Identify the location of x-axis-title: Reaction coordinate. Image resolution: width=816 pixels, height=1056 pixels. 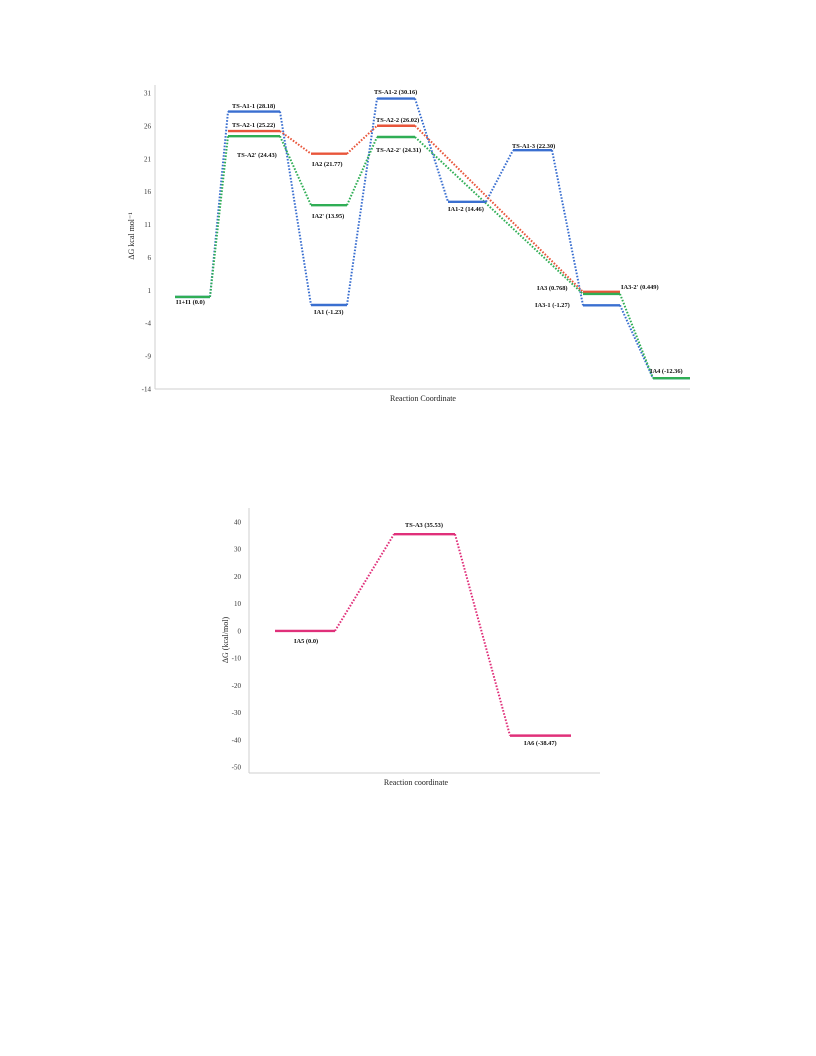
(416, 782).